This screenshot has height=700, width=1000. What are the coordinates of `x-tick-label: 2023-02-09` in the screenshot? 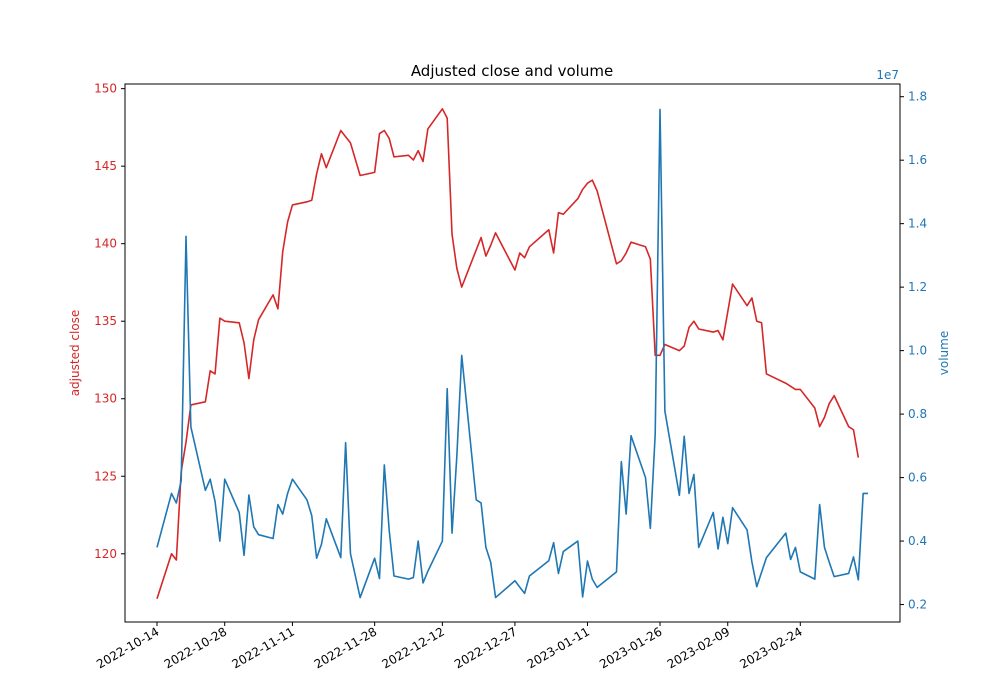 It's located at (698, 647).